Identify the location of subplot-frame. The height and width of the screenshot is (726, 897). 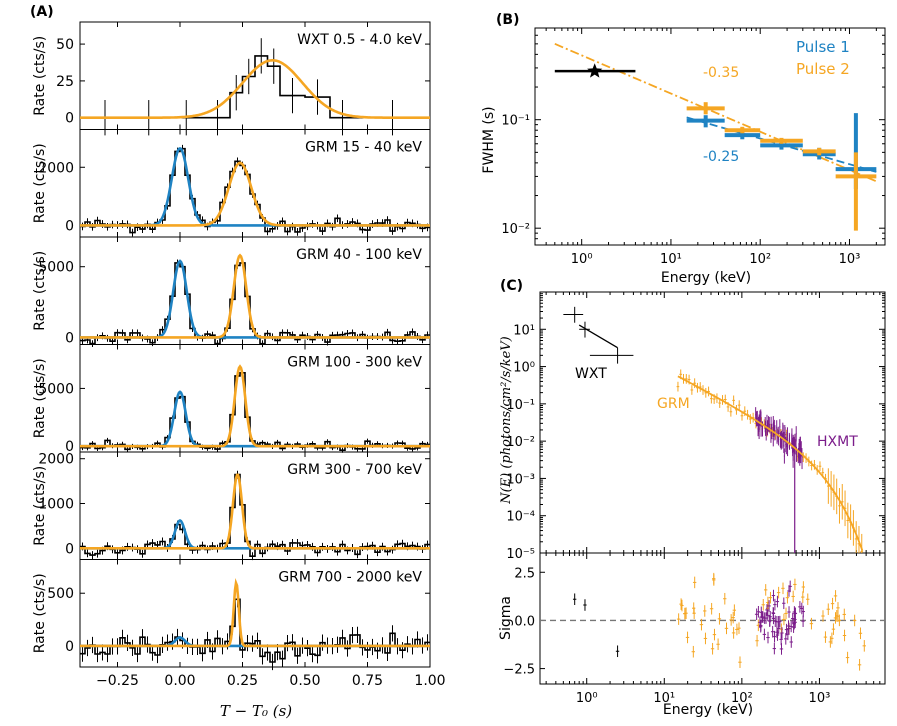
(255, 613).